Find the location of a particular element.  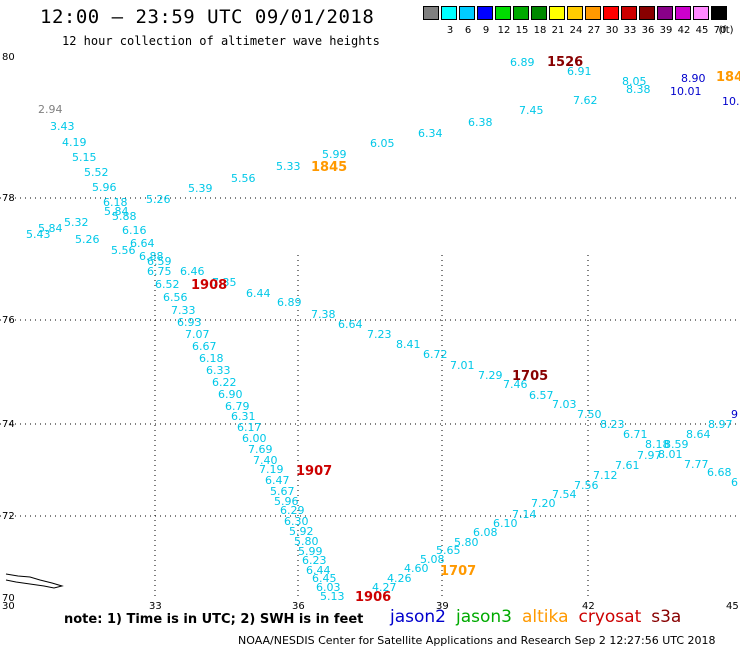

swh-value: 6.56 is located at coordinates (175, 297).